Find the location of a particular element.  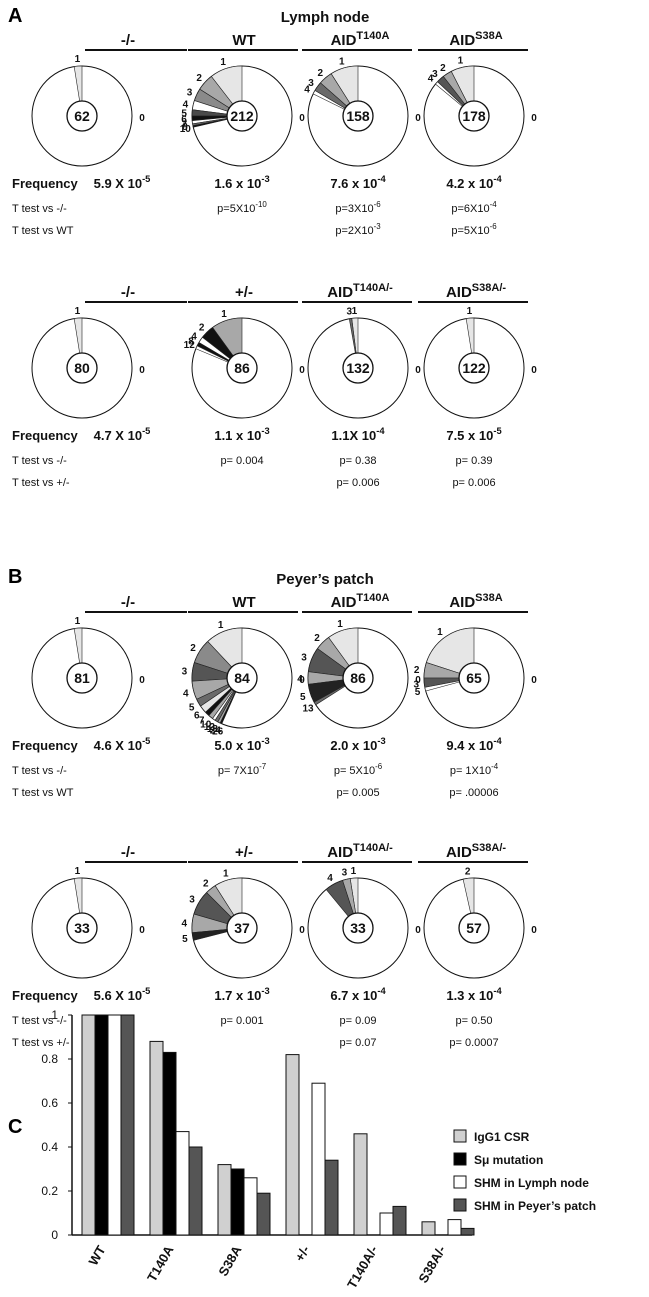

ttest-1-value-base: p=3X10 is located at coordinates (354, 209).